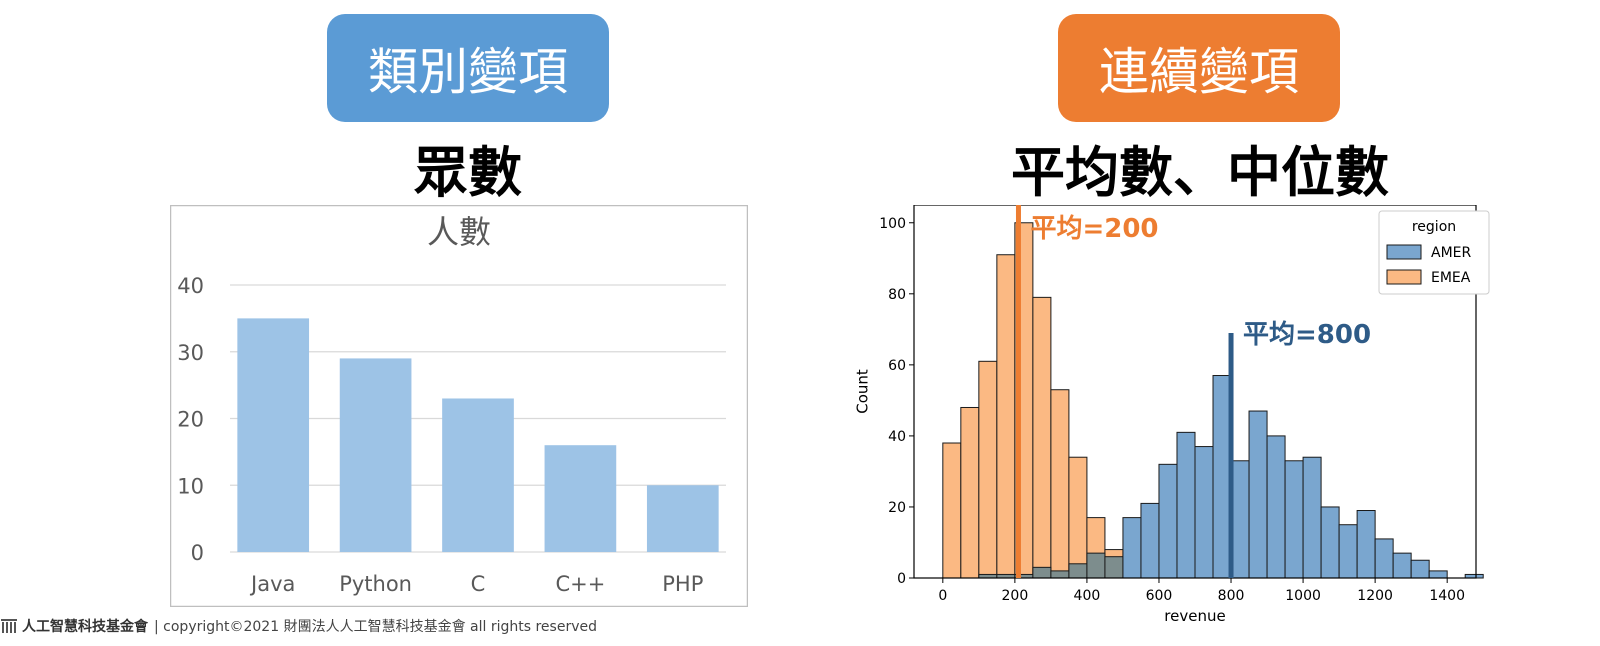 This screenshot has height=646, width=1600. What do you see at coordinates (1303, 596) in the screenshot?
I see `hist-x-tick-label: 1000` at bounding box center [1303, 596].